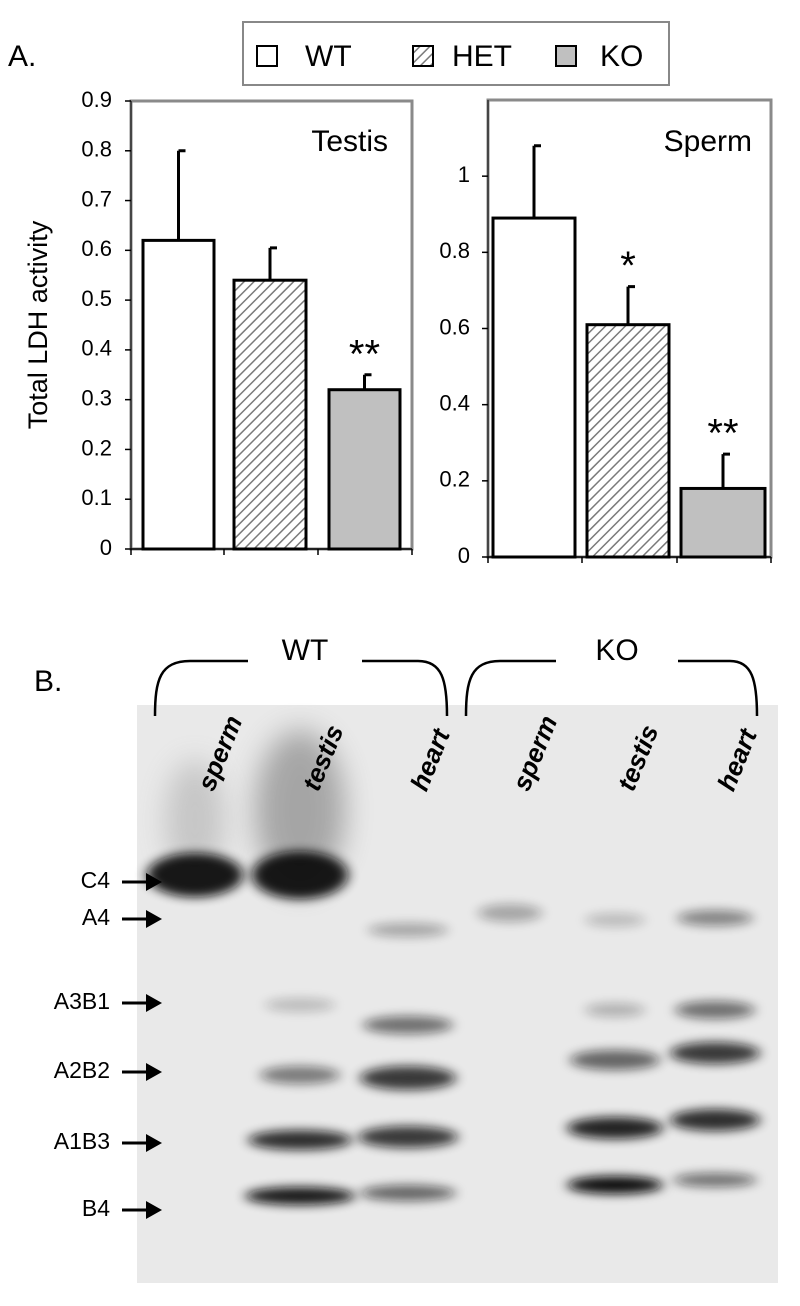 This screenshot has width=800, height=1306. Describe the element at coordinates (482, 56) in the screenshot. I see `legend-label: HET` at that location.